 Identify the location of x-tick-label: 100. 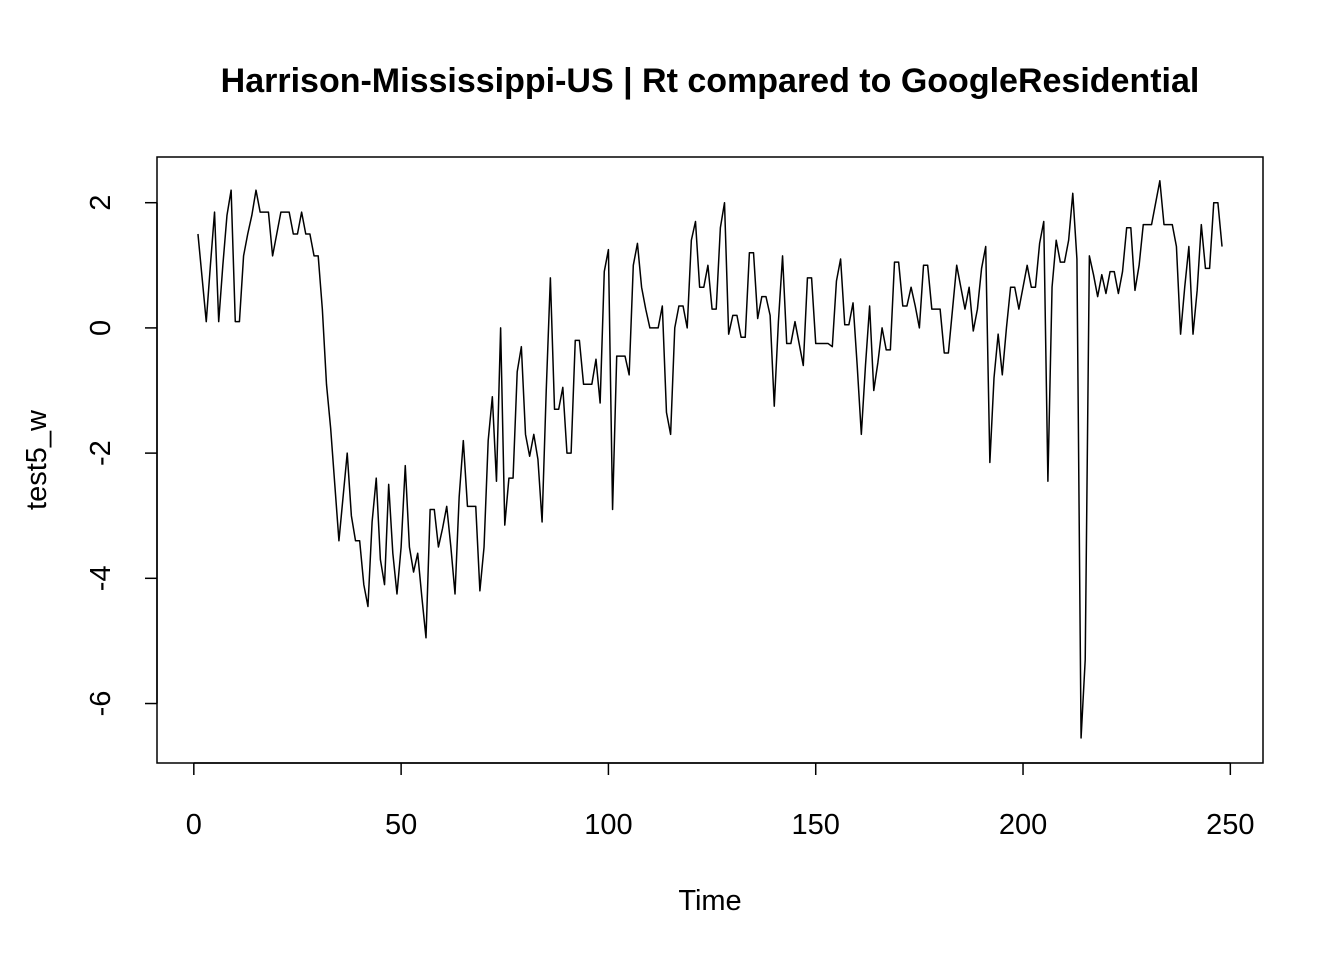
(608, 825).